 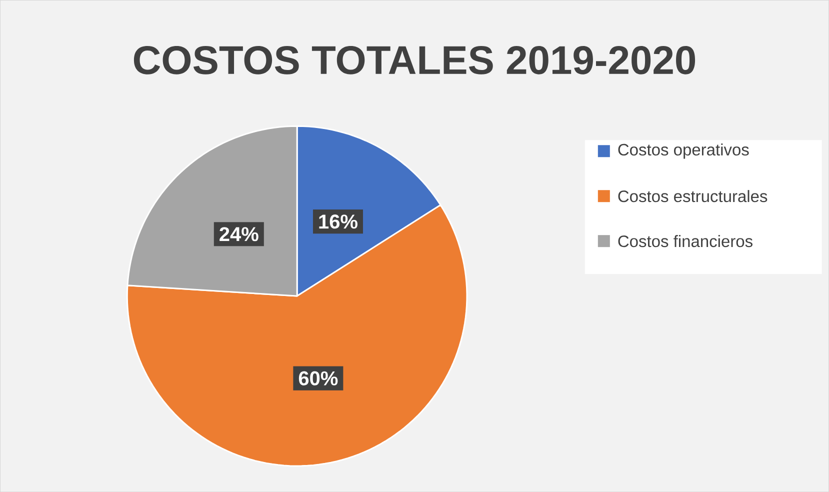 I want to click on legend-label: Costos operativos, so click(x=683, y=151).